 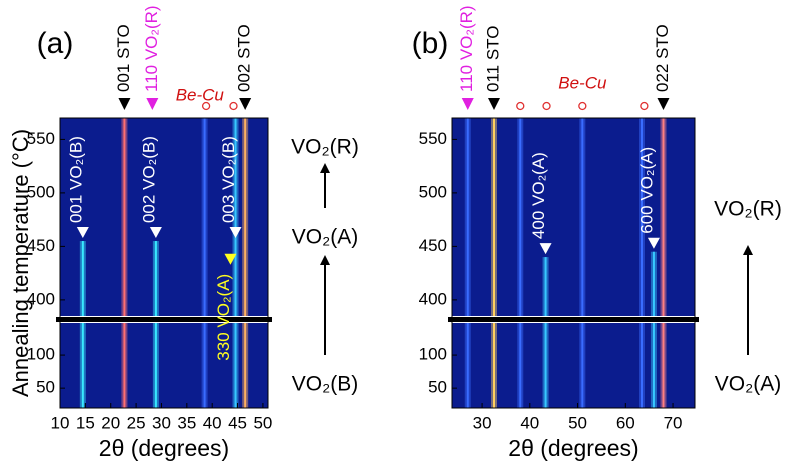 I want to click on y-axis-label: Annealing temperature (°C), so click(x=20, y=263).